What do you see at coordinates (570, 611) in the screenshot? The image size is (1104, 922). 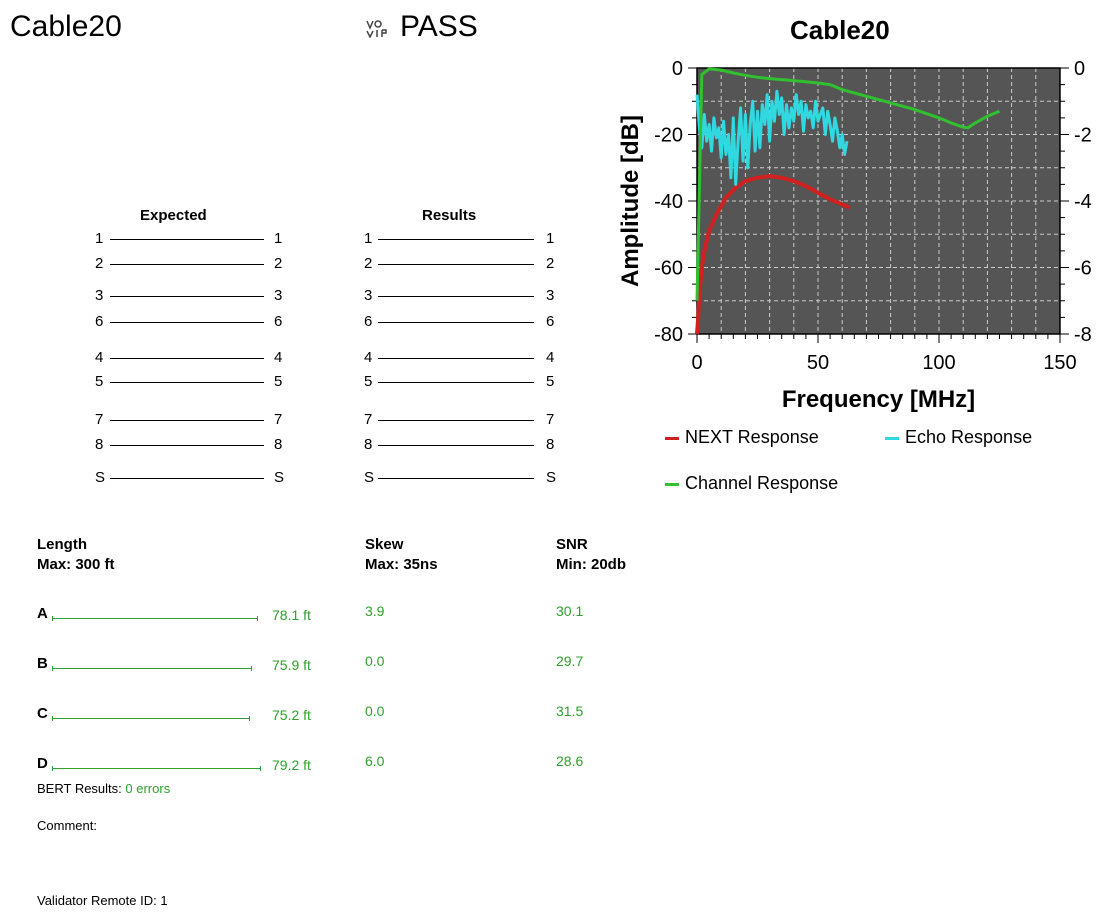 I see `snr-value: 30.1` at bounding box center [570, 611].